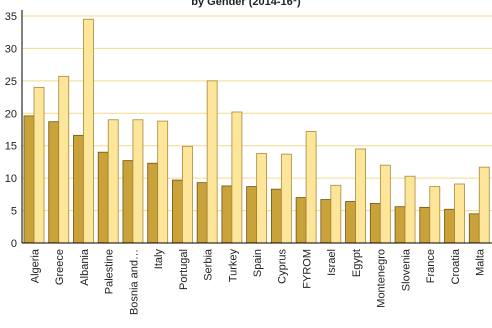 The height and width of the screenshot is (328, 492). What do you see at coordinates (14, 212) in the screenshot?
I see `y-tick-label: 5` at bounding box center [14, 212].